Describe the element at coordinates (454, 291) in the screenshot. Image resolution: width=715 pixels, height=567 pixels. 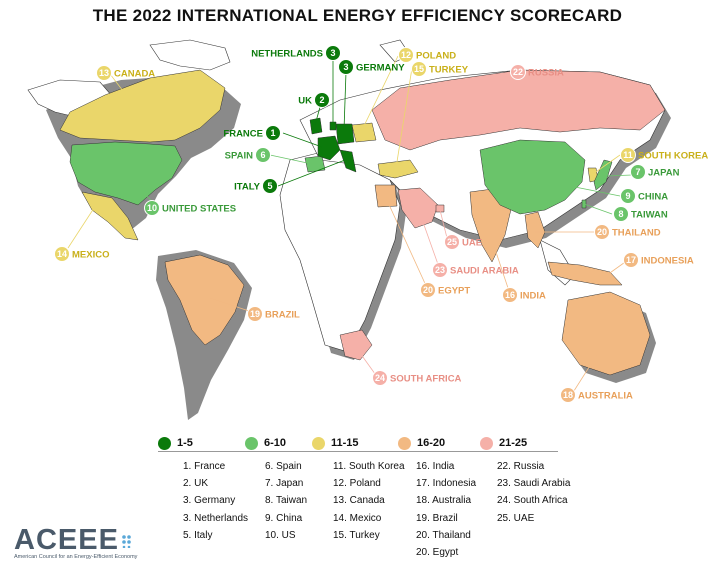
I see `country-label: EGYPT` at that location.